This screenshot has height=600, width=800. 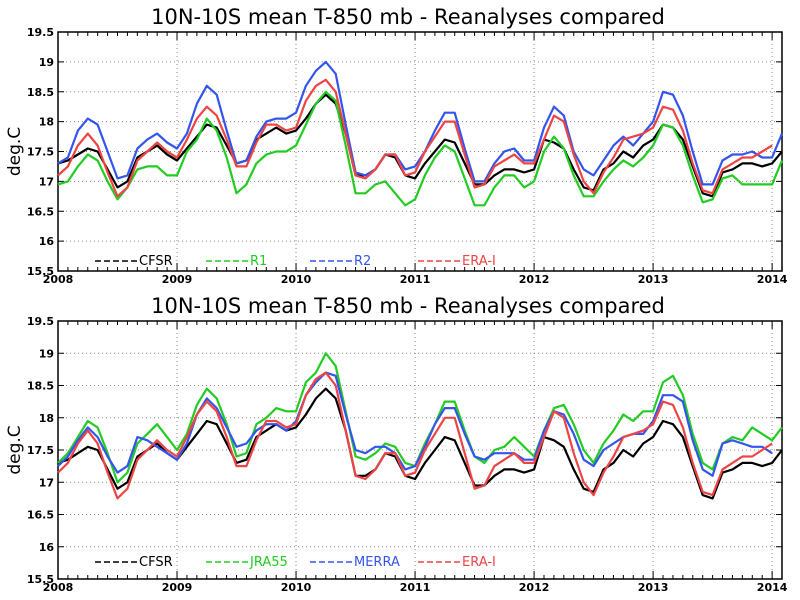 What do you see at coordinates (362, 261) in the screenshot?
I see `legend-label: R2` at bounding box center [362, 261].